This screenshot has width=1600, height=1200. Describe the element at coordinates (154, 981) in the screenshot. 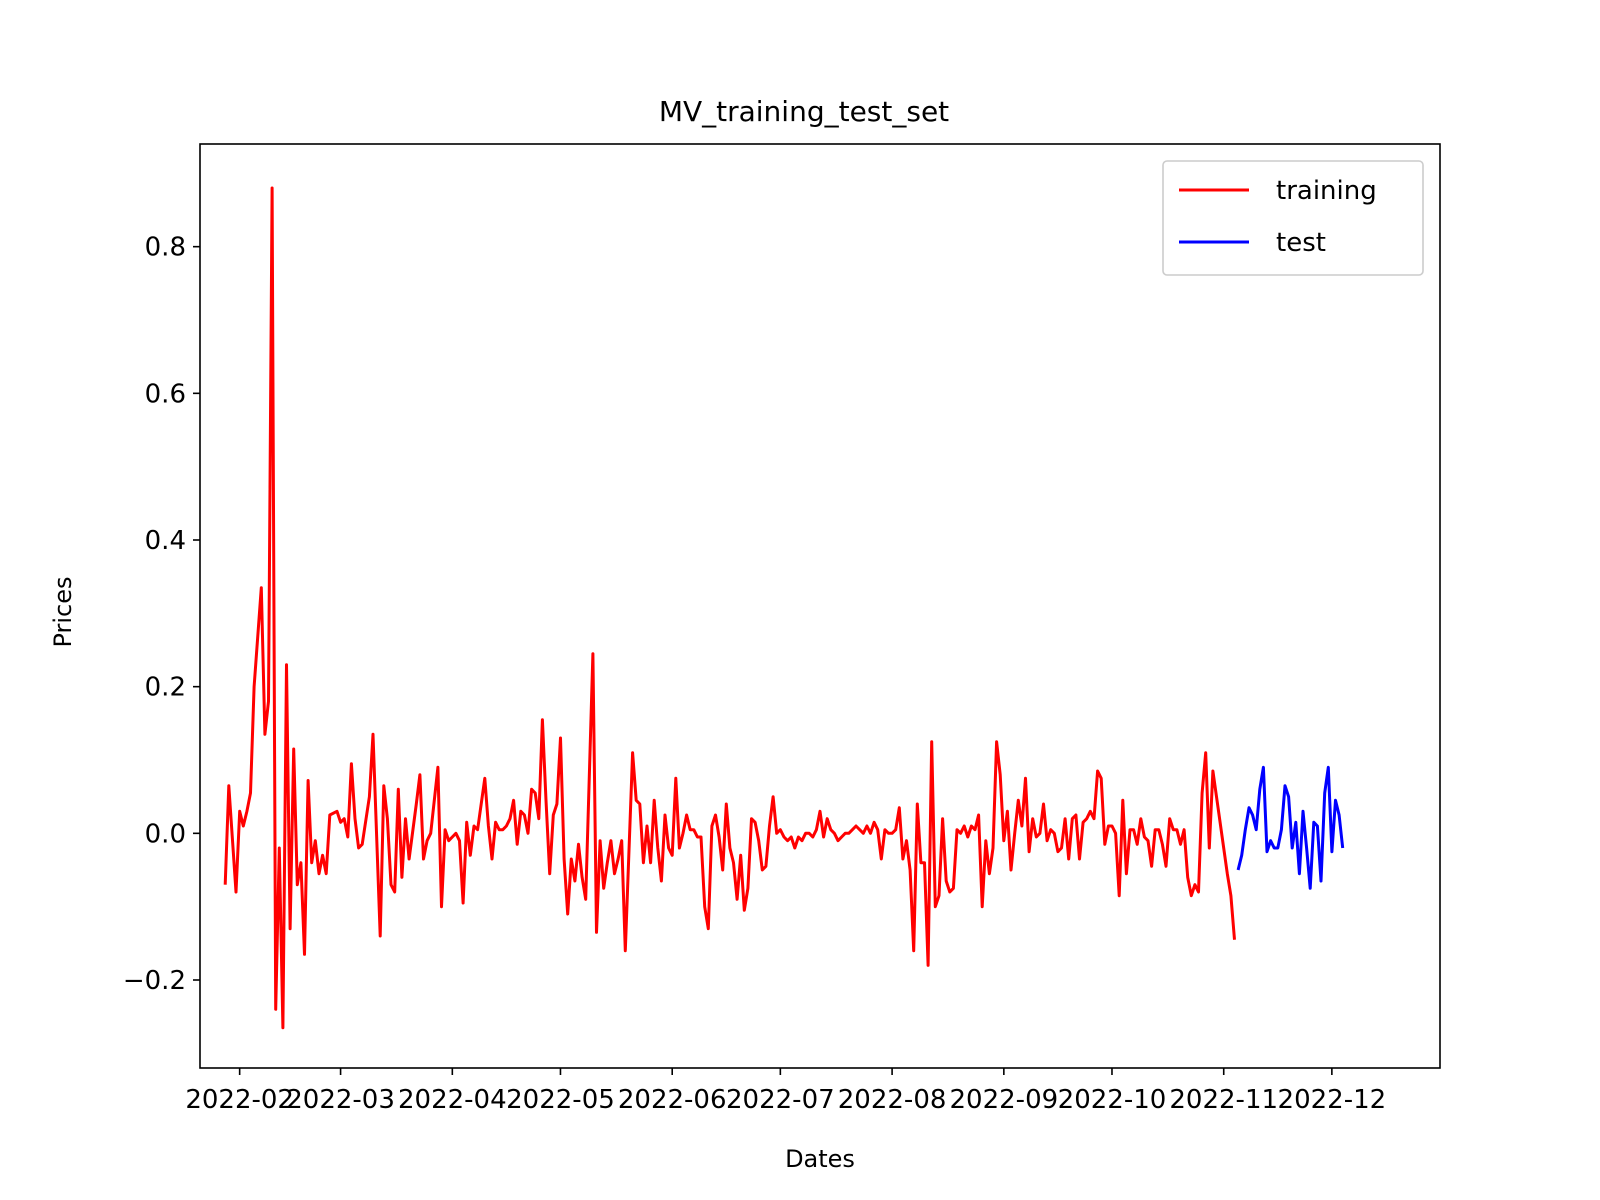

I see `y-tick-label: −0.2` at that location.